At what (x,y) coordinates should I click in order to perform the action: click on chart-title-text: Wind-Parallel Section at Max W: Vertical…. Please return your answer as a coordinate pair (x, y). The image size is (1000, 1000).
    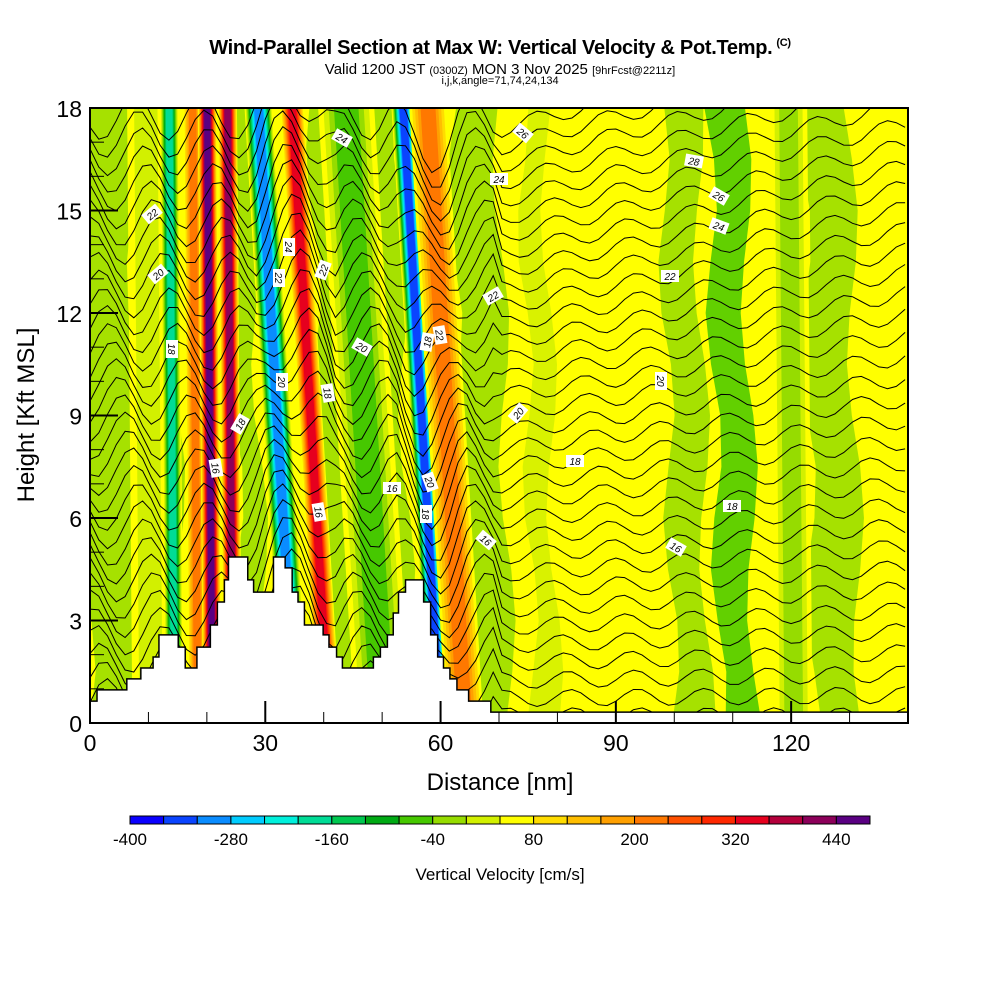
    Looking at the image, I should click on (491, 48).